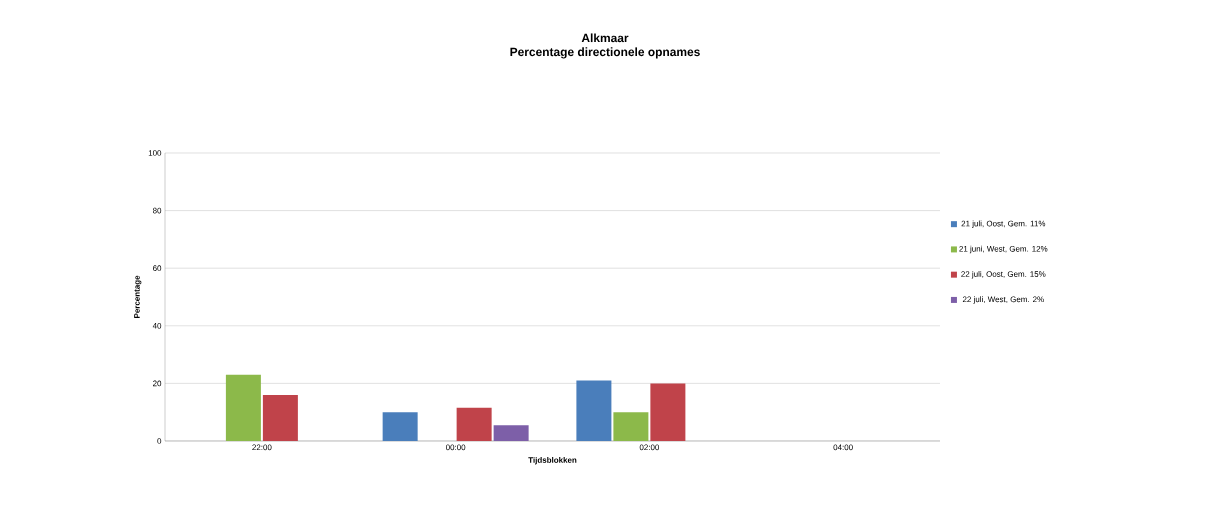 The image size is (1209, 506). What do you see at coordinates (605, 46) in the screenshot?
I see `chart-title: Alkmaar Percentage directionele opnames` at bounding box center [605, 46].